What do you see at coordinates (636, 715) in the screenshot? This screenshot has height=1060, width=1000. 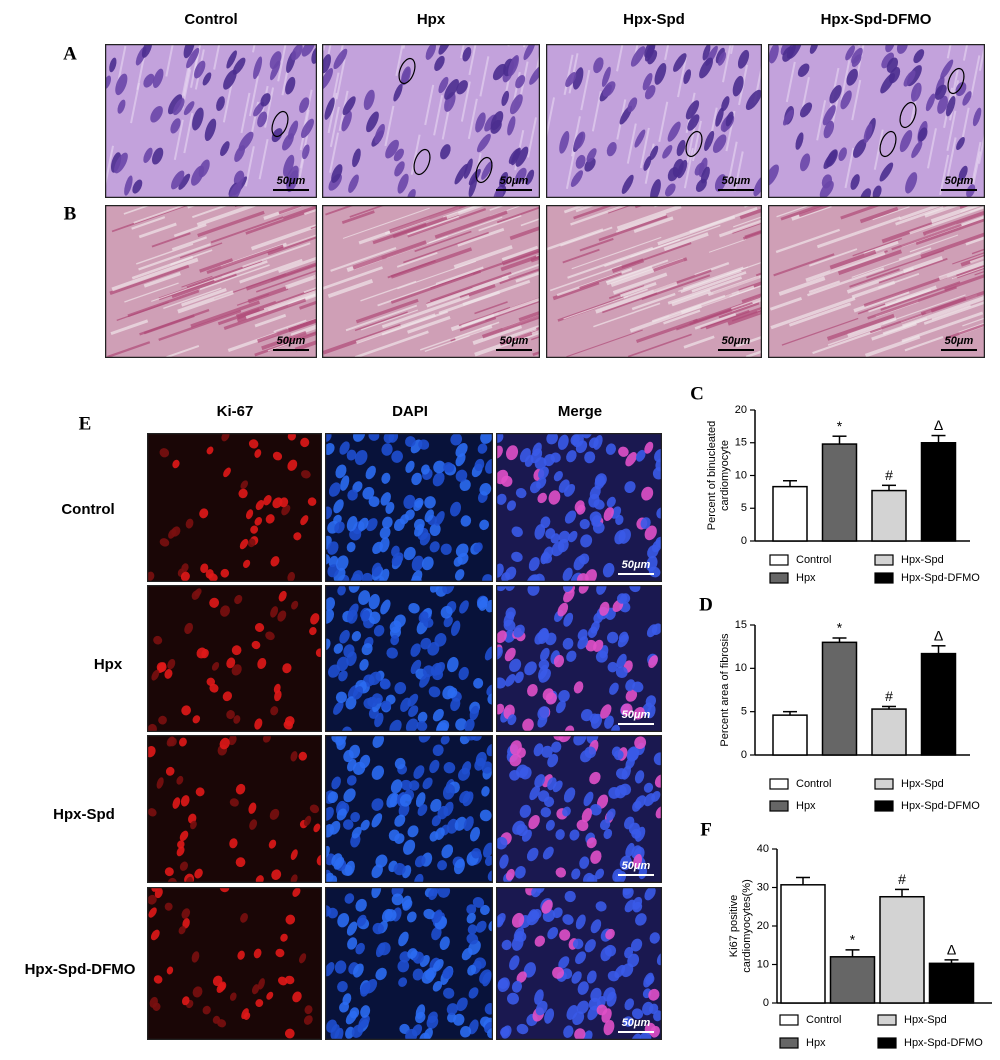 I see `scale-bar-label: 50μm` at bounding box center [636, 715].